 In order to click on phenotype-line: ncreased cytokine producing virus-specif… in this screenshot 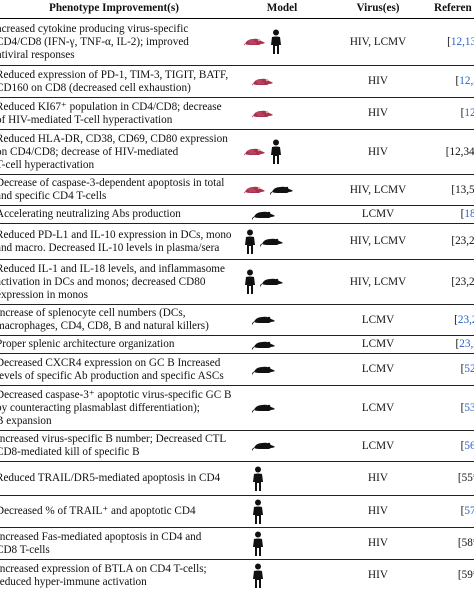, I will do `click(94, 28)`.